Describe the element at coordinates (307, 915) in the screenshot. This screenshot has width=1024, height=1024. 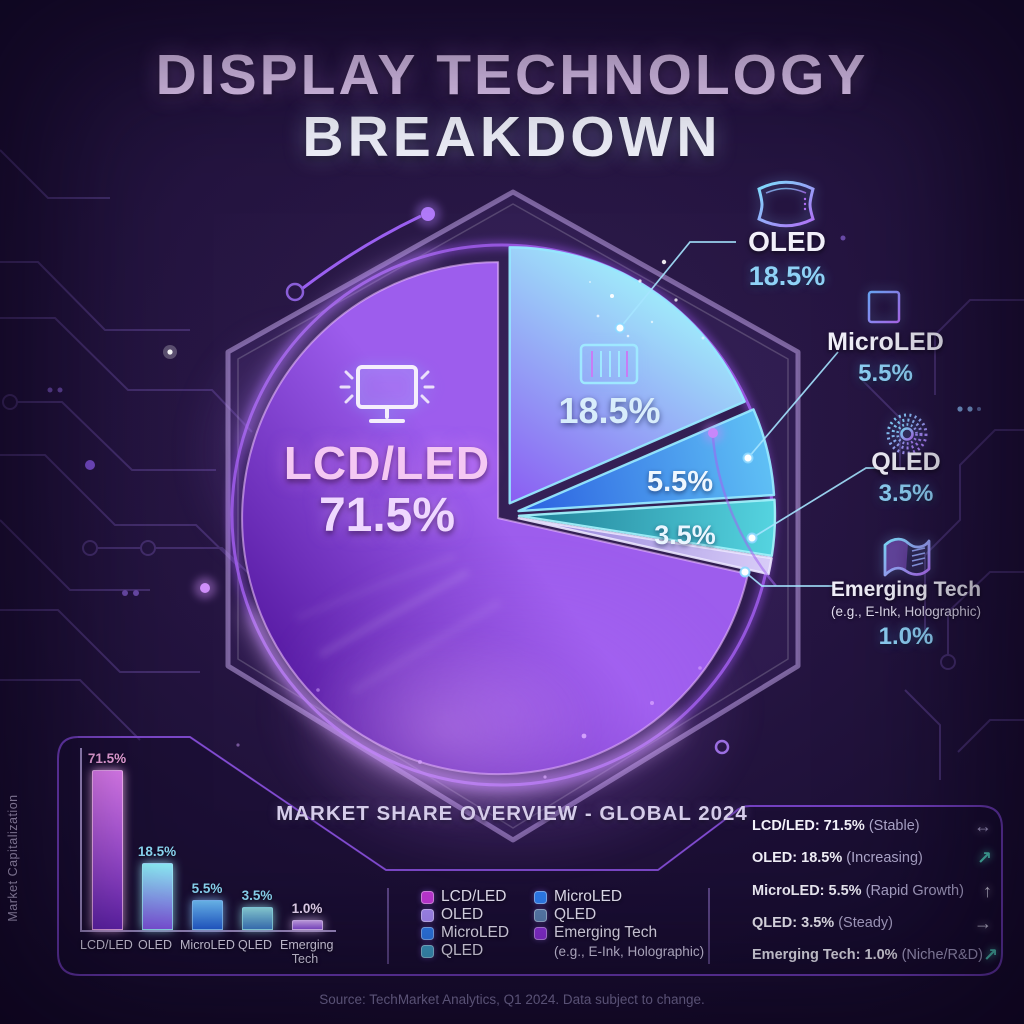
I see `bar-slot-emerging-tech: 1.0%` at that location.